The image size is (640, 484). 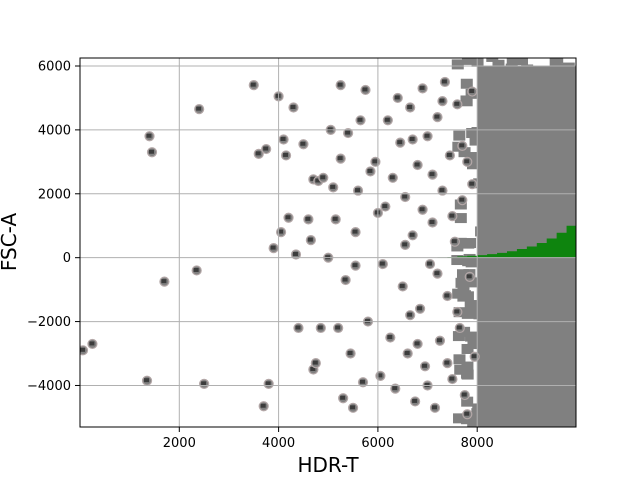 I want to click on y-tick-label: −2000, so click(x=49, y=322).